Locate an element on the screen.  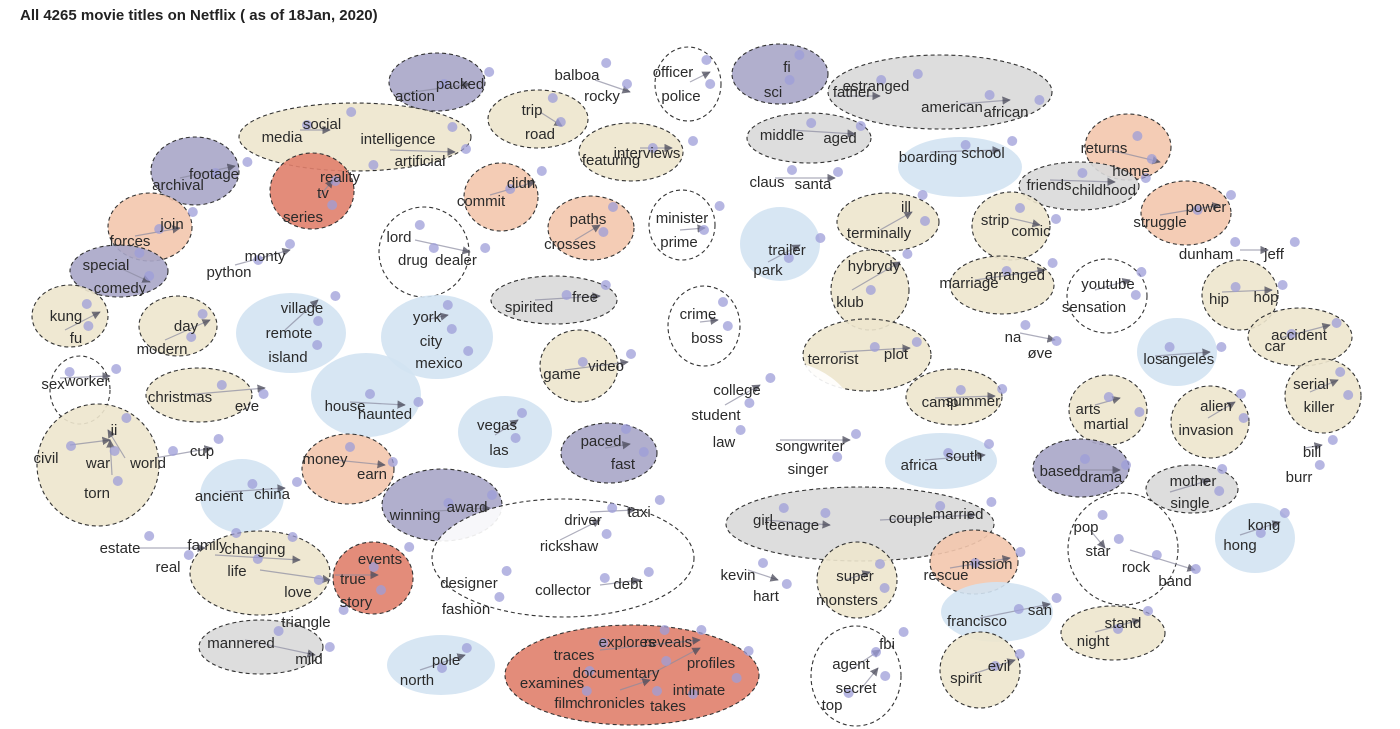
word-label: arts is located at coordinates (1087, 409).